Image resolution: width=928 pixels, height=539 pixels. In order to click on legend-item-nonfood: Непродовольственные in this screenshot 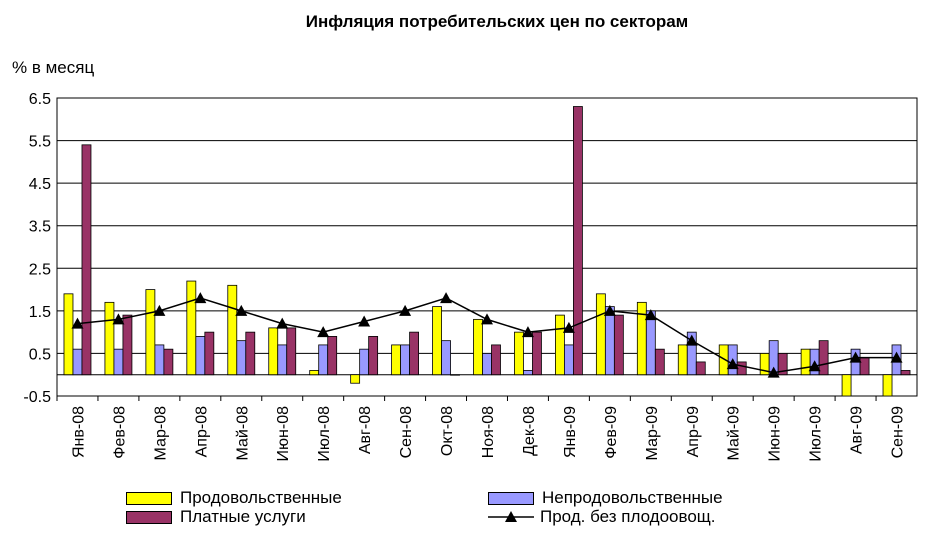, I will do `click(605, 498)`.